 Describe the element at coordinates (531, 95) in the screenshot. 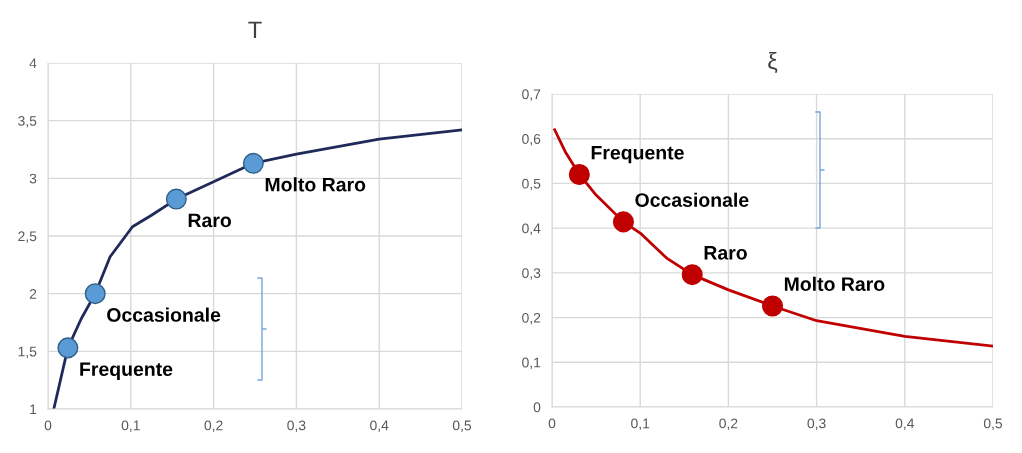

I see `y-tick-label: 0,7` at that location.